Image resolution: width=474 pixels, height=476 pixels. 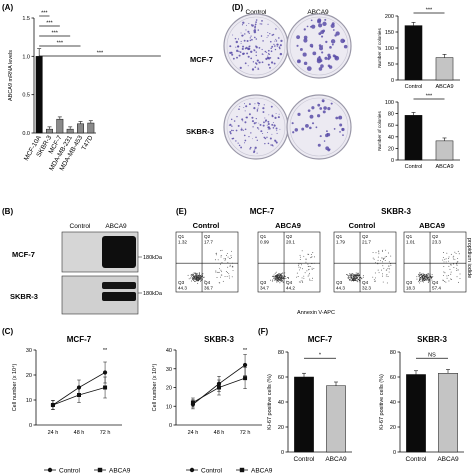 What do you see at coordinates (391, 115) in the screenshot?
I see `d2-ytick-label: 80` at bounding box center [391, 115].